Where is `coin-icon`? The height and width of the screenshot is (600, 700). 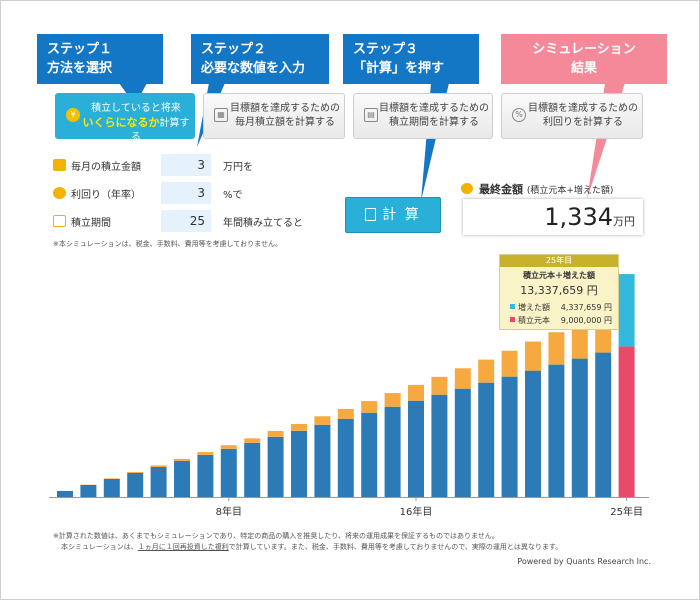
coin-icon is located at coordinates (467, 188).